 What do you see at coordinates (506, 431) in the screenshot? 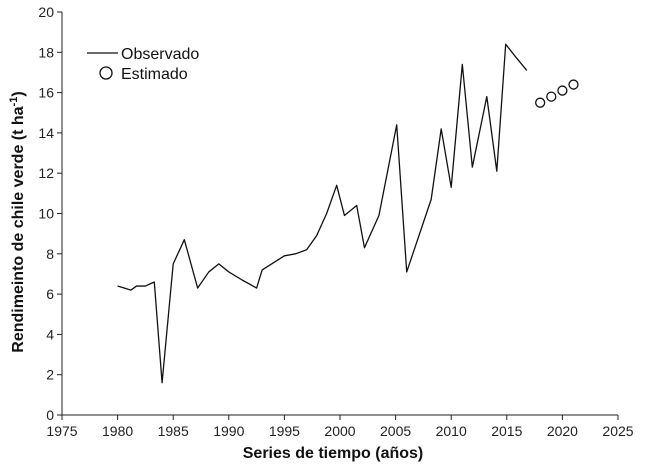
I see `x-tick-label: 2015` at bounding box center [506, 431].